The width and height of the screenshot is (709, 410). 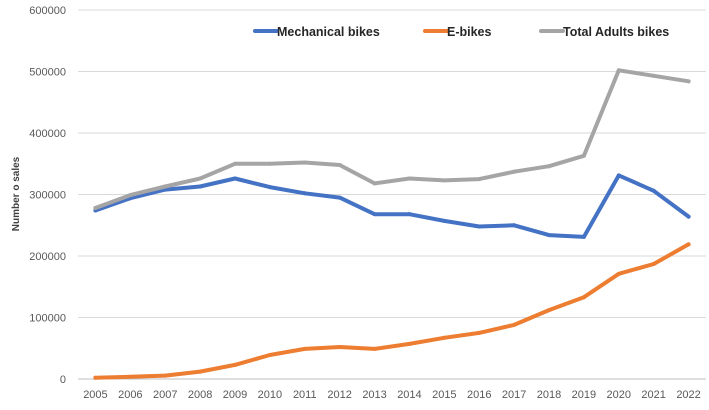 What do you see at coordinates (305, 395) in the screenshot?
I see `x-tick-label: 2011` at bounding box center [305, 395].